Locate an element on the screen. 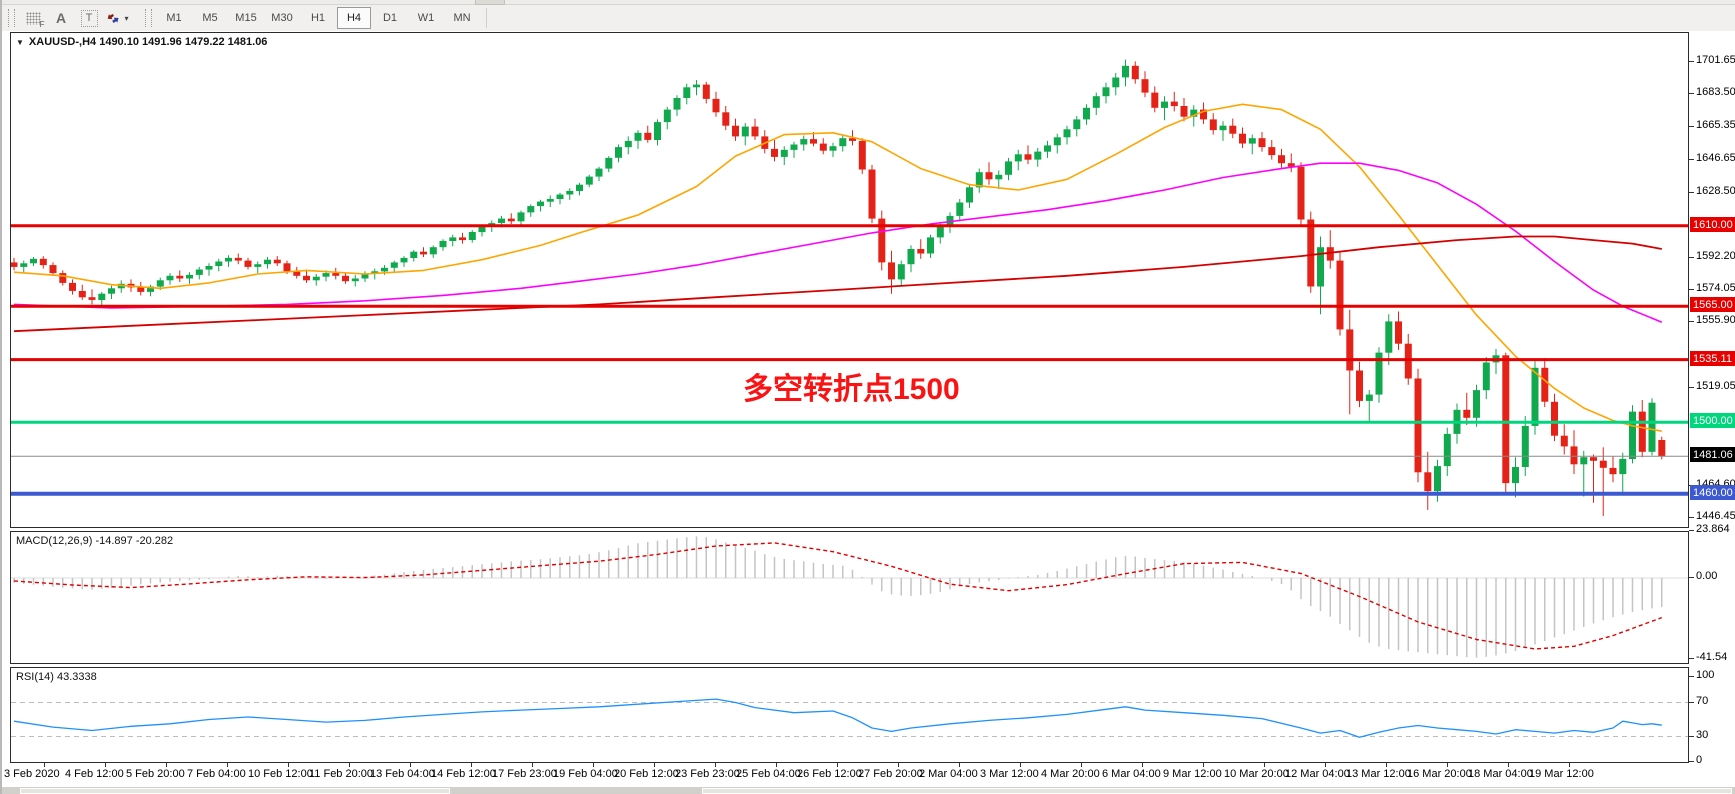 The width and height of the screenshot is (1735, 794). time-axis-label: 12 Mar 04:00 is located at coordinates (1317, 774).